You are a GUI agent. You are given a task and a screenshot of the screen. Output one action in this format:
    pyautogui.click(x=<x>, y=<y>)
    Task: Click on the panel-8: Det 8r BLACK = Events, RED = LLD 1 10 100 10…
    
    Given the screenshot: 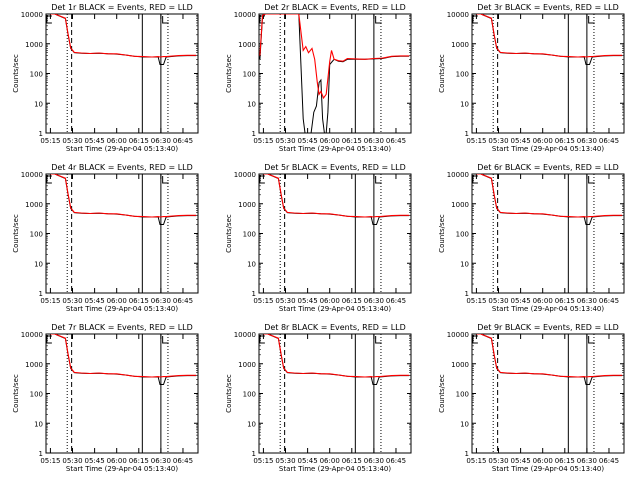 What is the action you would take?
    pyautogui.click(x=318, y=398)
    